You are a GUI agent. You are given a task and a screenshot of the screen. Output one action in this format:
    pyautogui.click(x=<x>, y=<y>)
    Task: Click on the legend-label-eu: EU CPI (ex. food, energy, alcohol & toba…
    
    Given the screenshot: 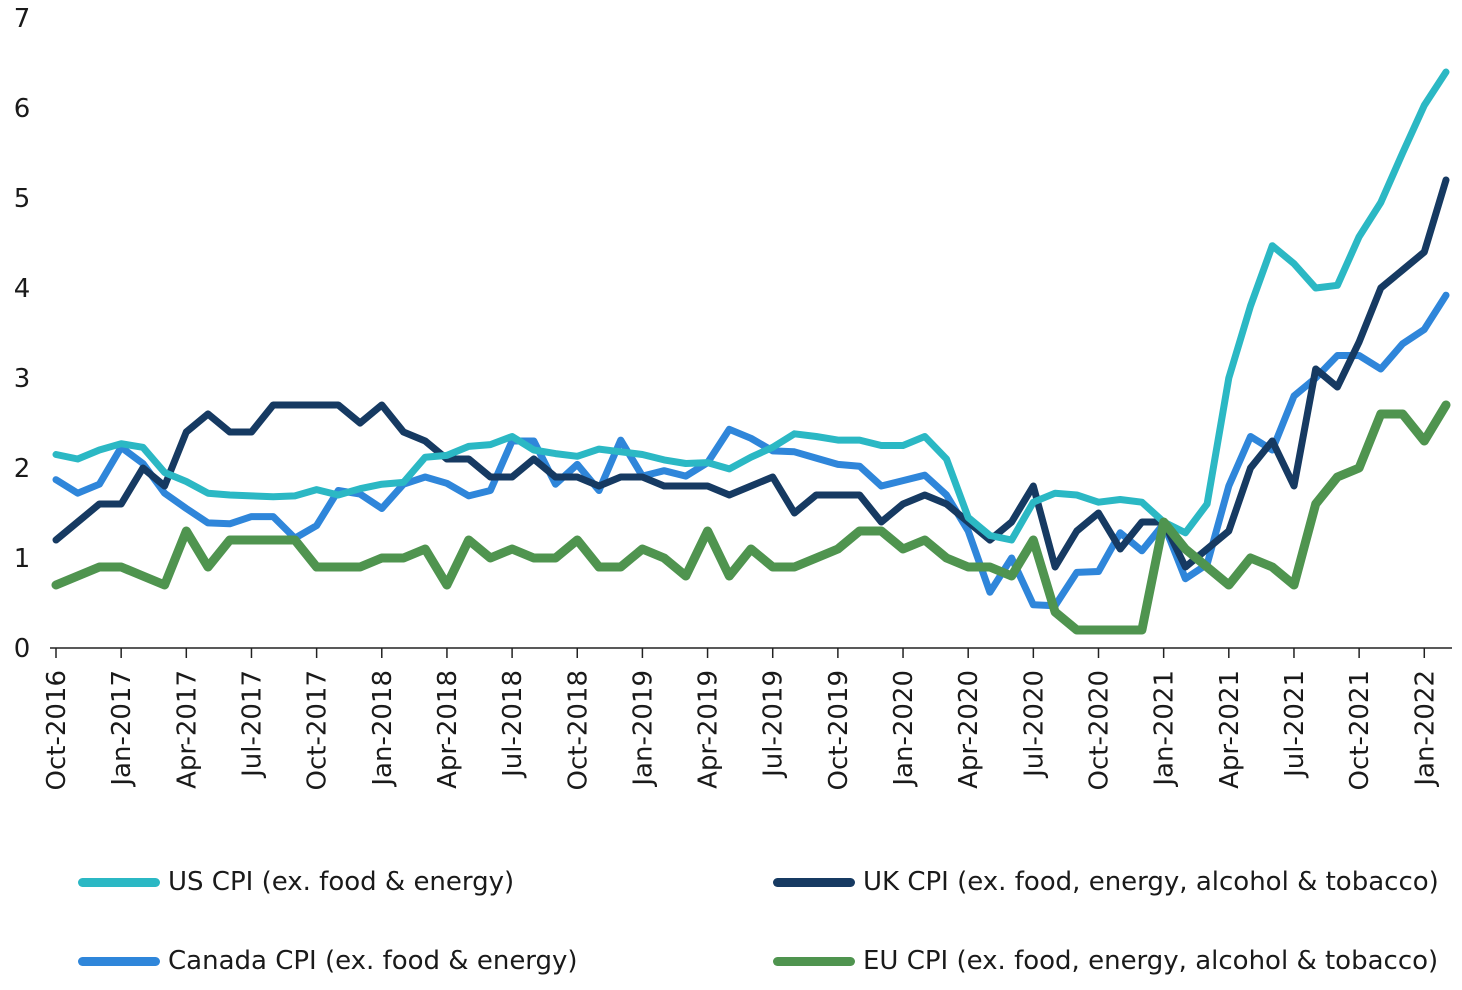 What is the action you would take?
    pyautogui.click(x=1151, y=961)
    